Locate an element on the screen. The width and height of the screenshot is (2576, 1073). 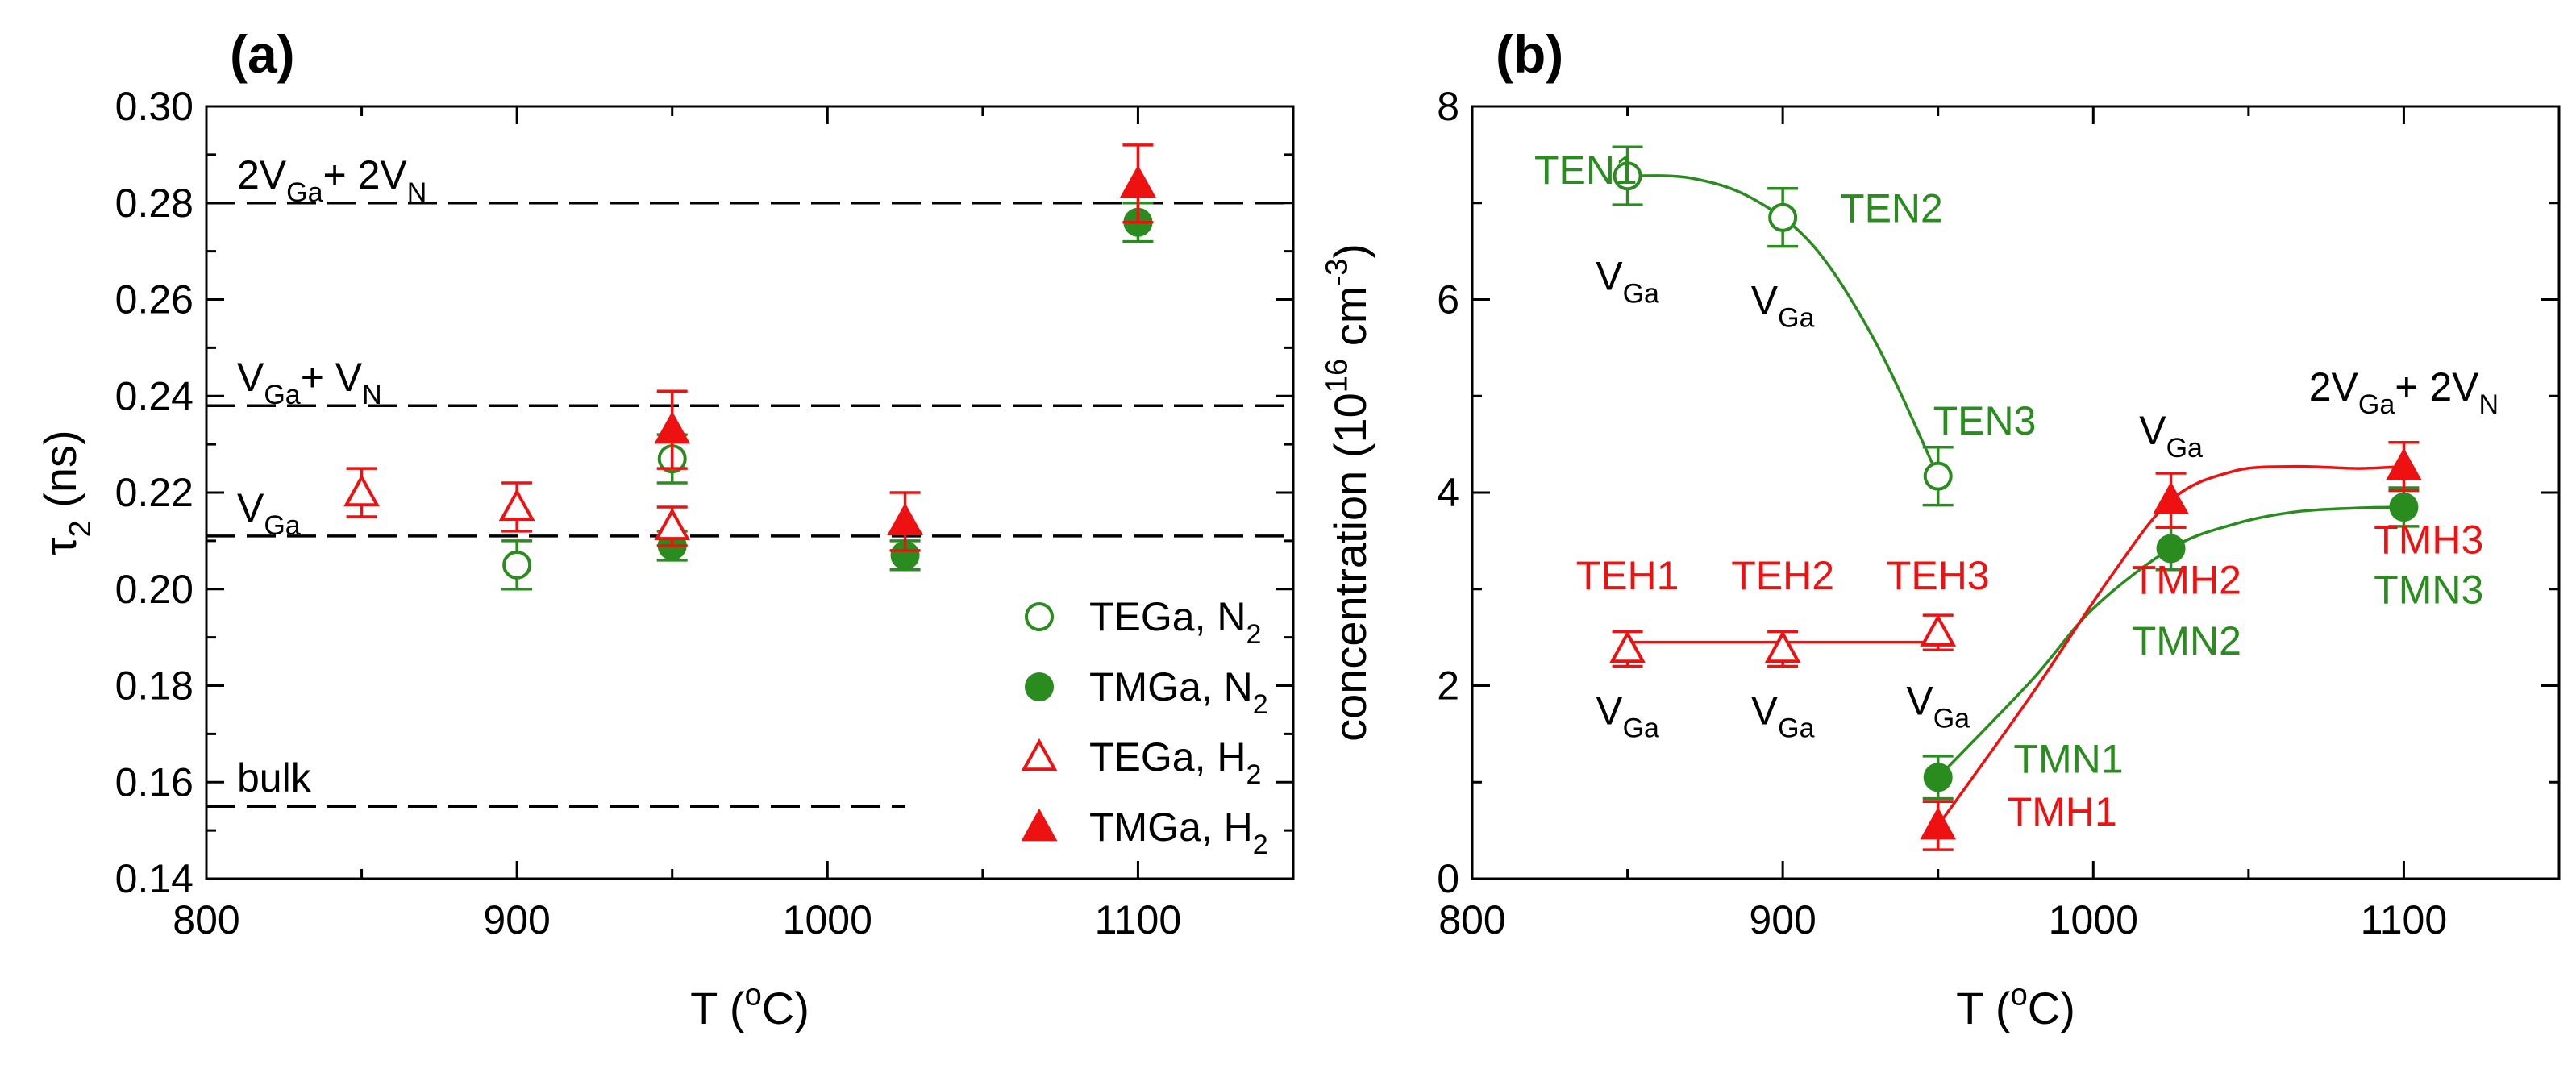
x-axis-label-part: T ( is located at coordinates (1983, 1008).